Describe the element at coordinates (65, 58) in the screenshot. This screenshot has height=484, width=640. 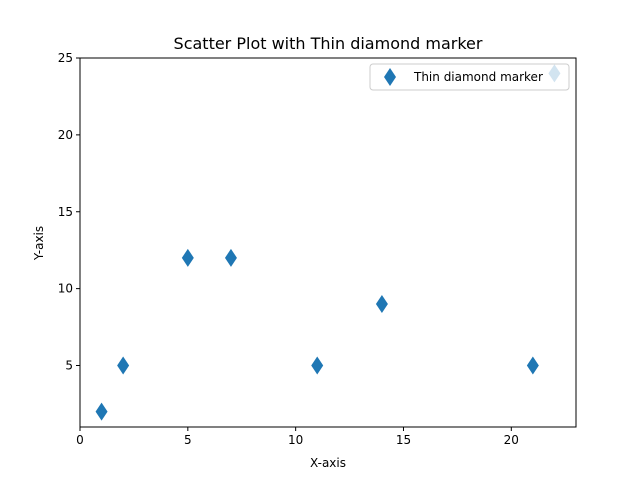
I see `y-tick-label: 25` at that location.